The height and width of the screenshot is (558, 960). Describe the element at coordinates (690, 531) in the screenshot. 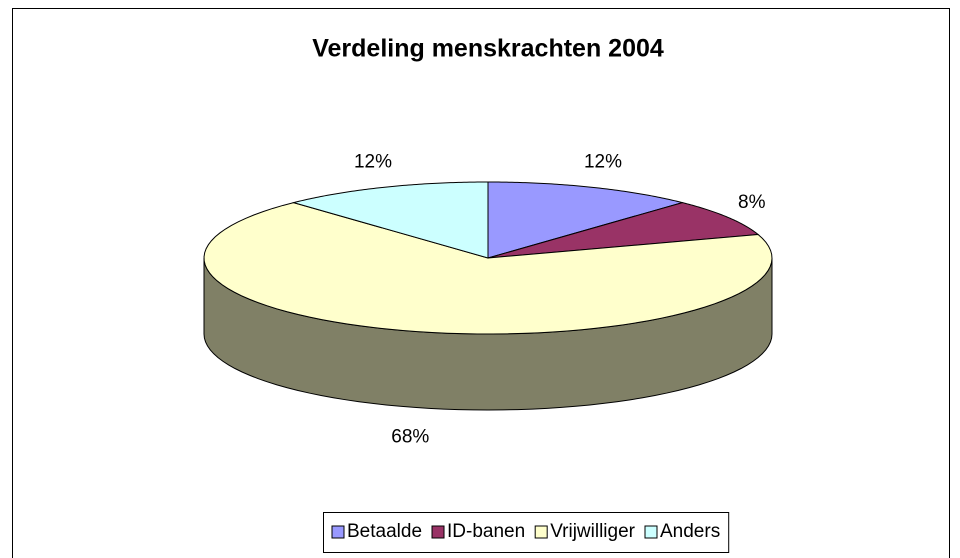

I see `legend-label: Anders` at that location.